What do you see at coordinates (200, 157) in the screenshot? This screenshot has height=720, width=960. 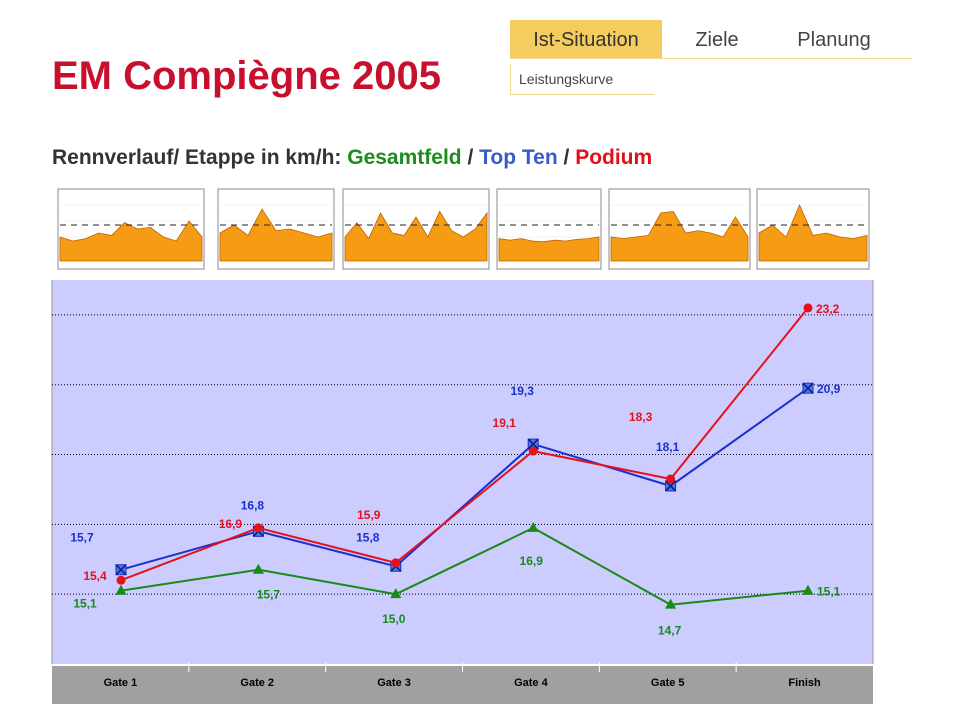 I see `subtitle-prefix: Rennverlauf/ Etappe in km/h:` at bounding box center [200, 157].